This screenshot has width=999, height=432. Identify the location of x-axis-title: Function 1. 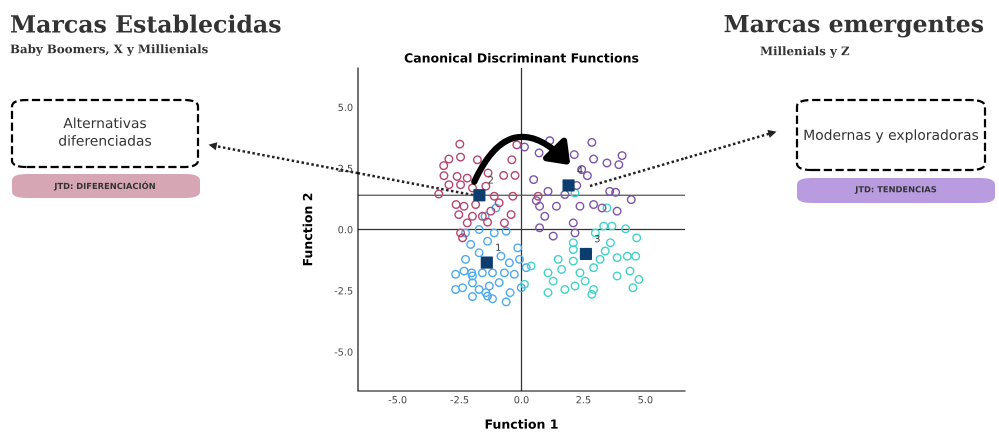
(522, 424).